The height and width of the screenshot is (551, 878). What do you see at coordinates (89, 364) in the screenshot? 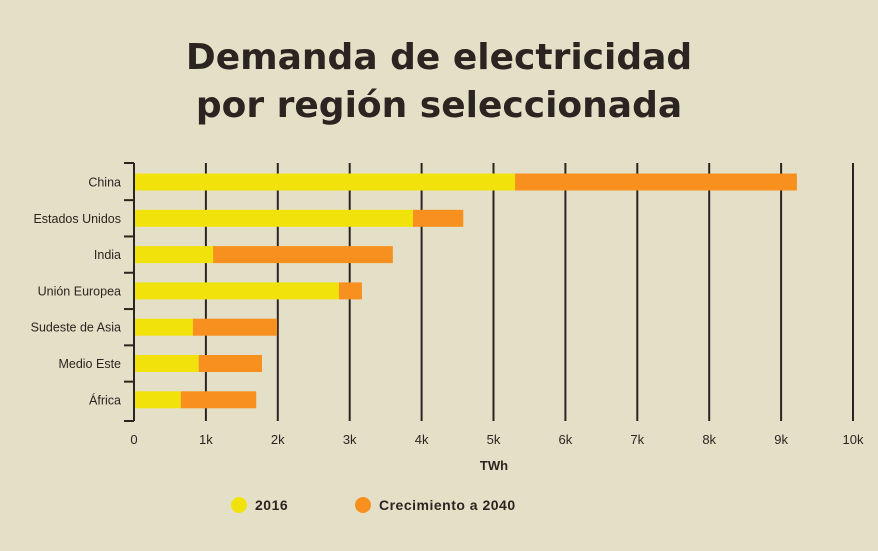
I see `y-tick-label: Medio Este` at bounding box center [89, 364].